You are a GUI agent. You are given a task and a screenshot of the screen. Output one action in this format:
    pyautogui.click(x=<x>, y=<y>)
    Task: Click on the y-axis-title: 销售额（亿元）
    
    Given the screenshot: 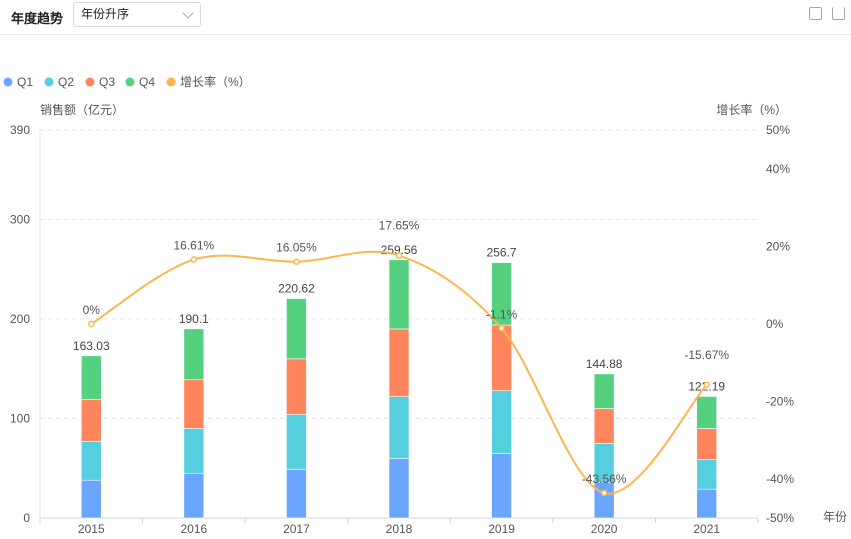 What is the action you would take?
    pyautogui.click(x=82, y=109)
    